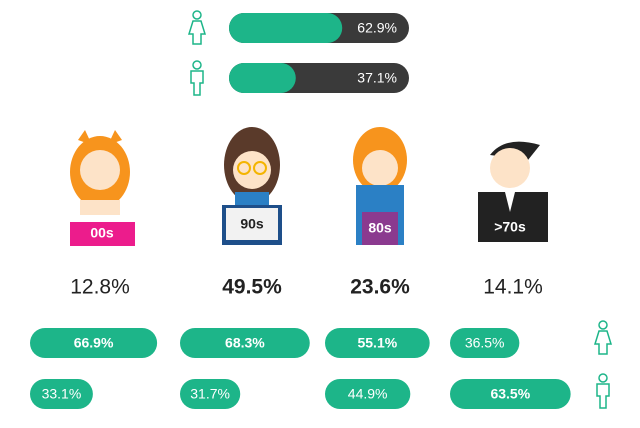  I want to click on female-pill-label: 55.1%, so click(377, 343).